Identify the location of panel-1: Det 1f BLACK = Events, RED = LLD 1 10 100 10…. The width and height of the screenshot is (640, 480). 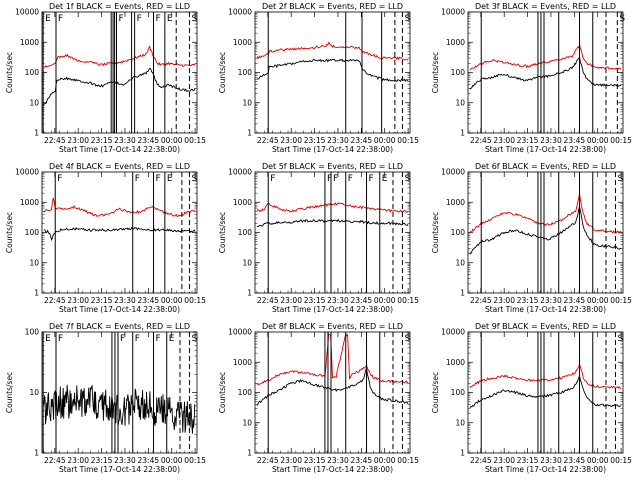
(105, 78).